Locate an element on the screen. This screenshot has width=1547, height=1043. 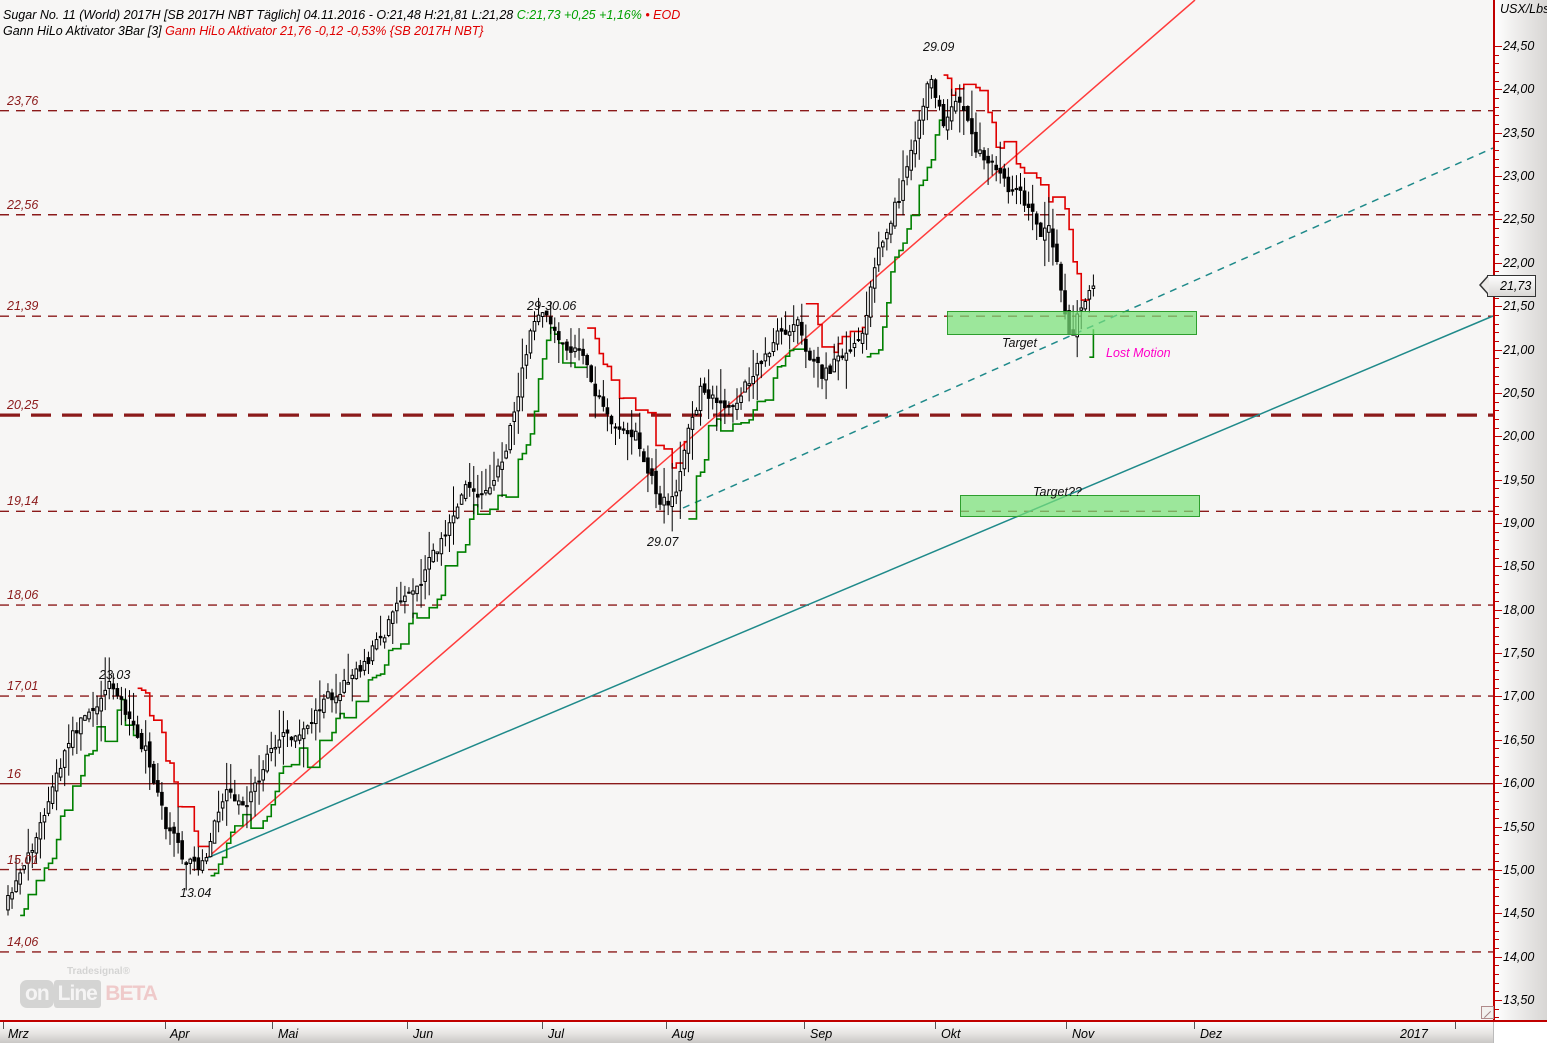
target-zone-lower is located at coordinates (1080, 506).